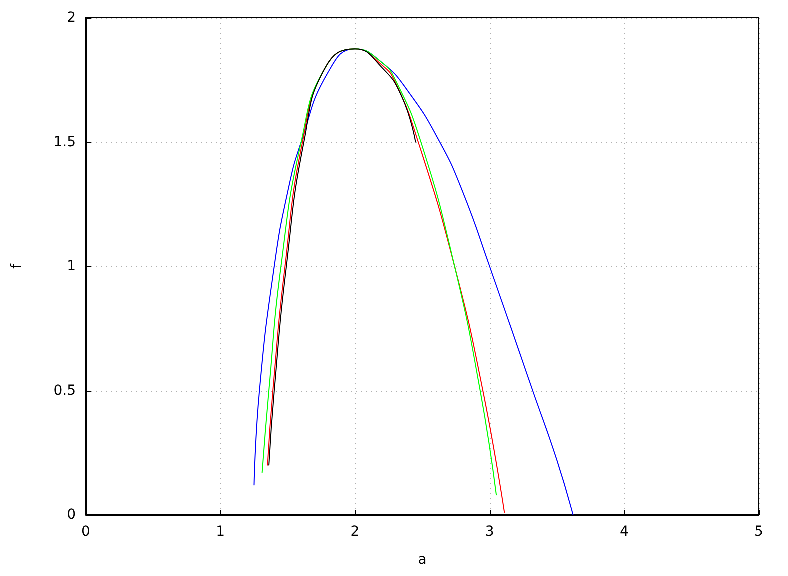  What do you see at coordinates (355, 532) in the screenshot?
I see `x-tick-label: 2` at bounding box center [355, 532].